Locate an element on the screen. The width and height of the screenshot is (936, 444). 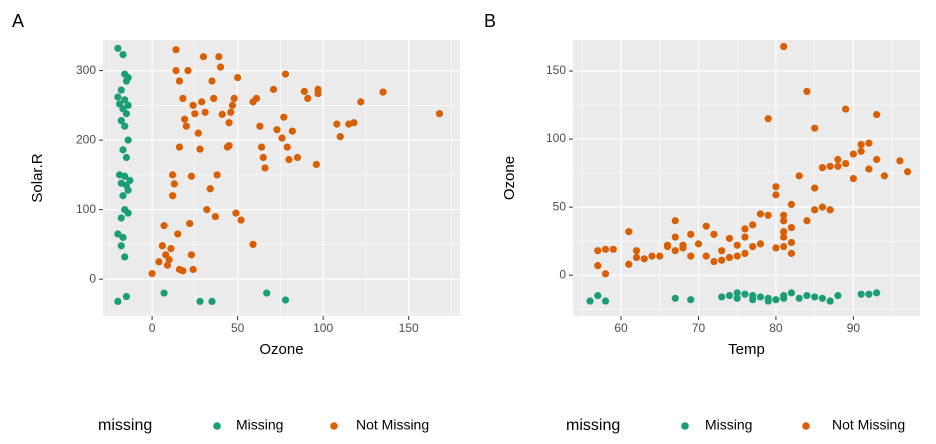
legend-label: Not Missing is located at coordinates (868, 425).